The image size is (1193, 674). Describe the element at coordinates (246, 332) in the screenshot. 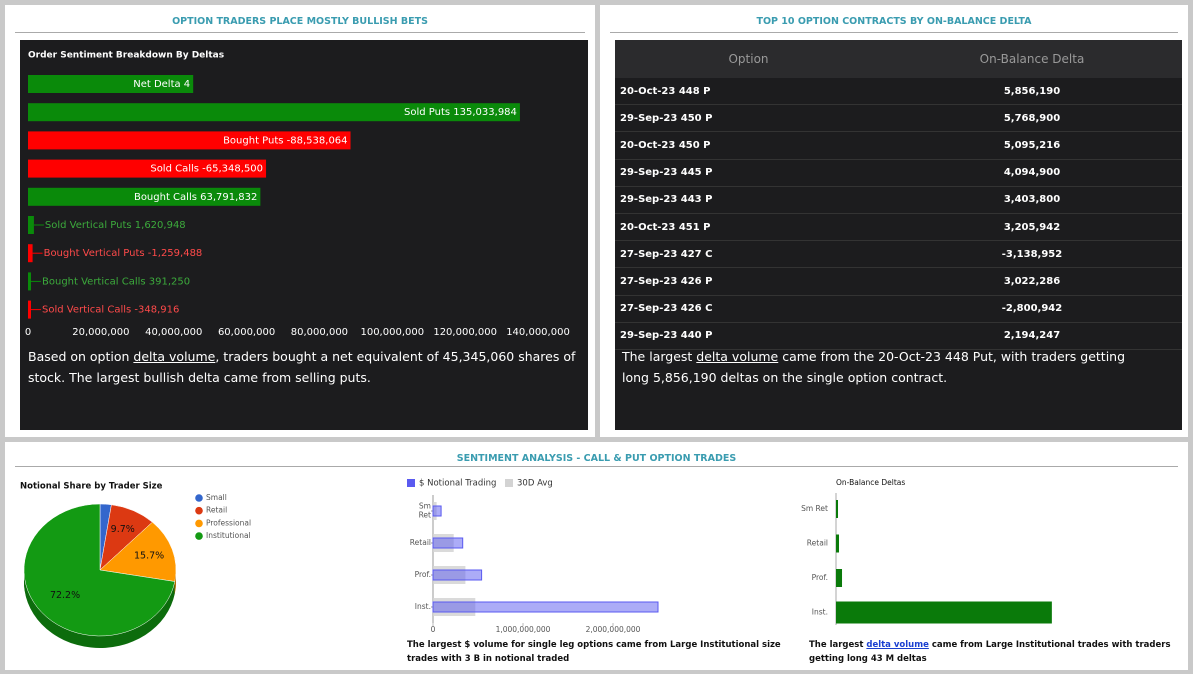

I see `x-tick-label: 60,000,000` at that location.